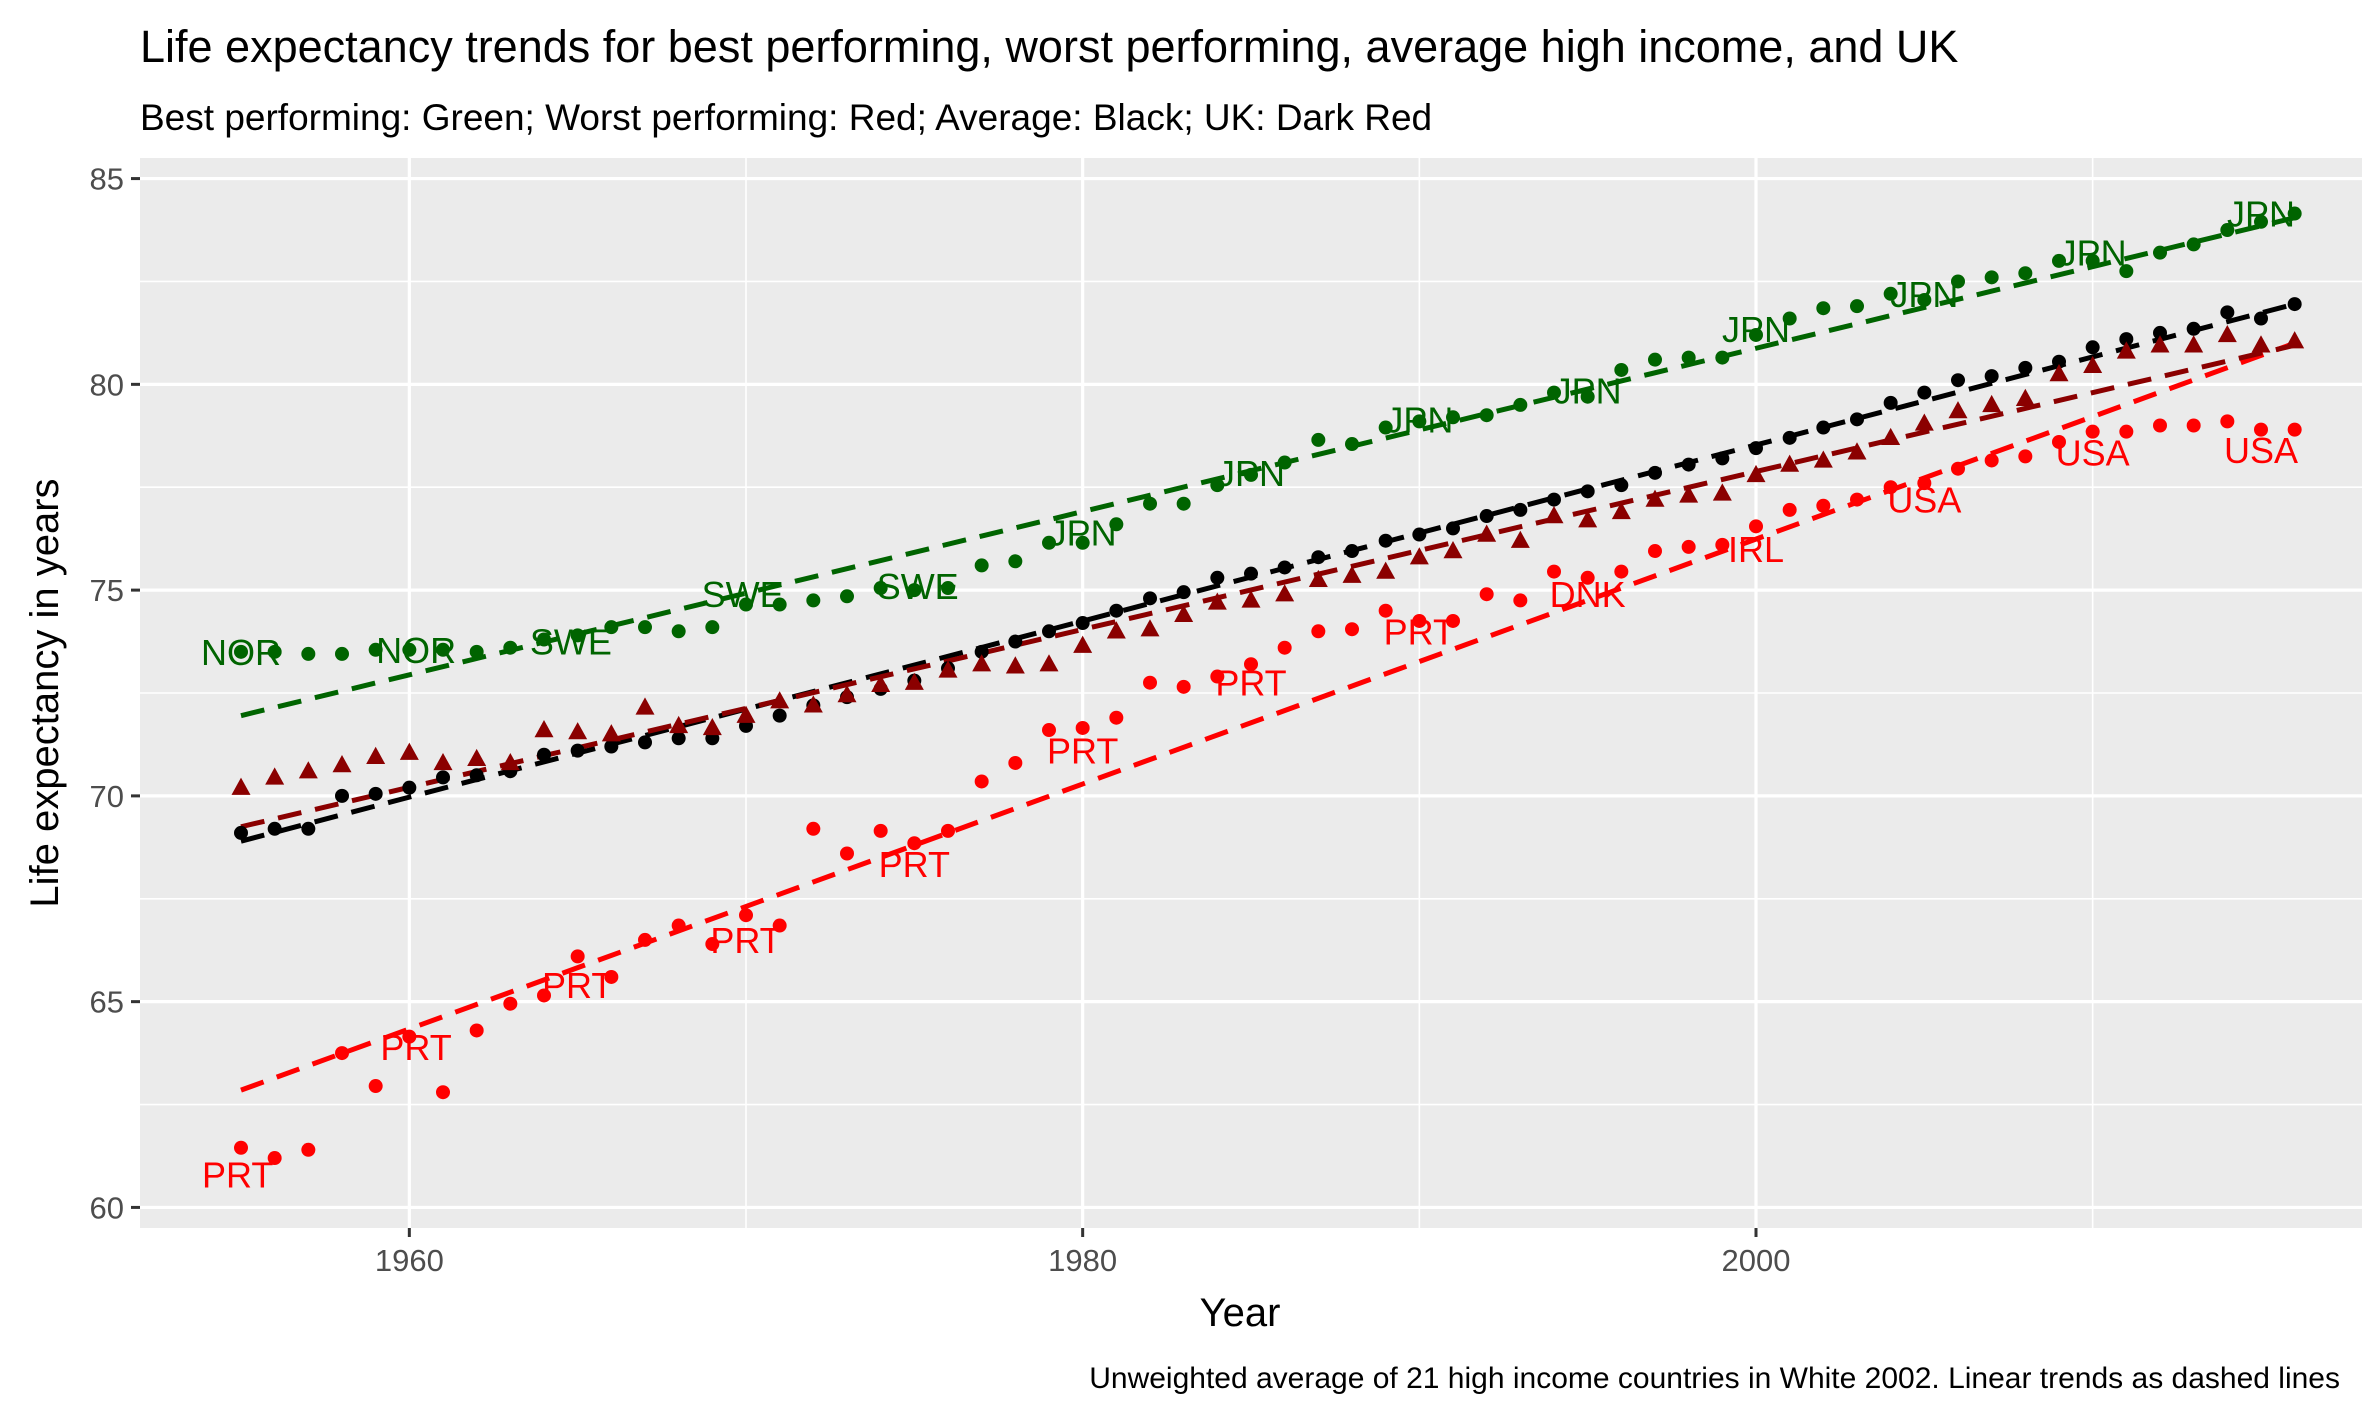  Describe the element at coordinates (918, 586) in the screenshot. I see `country-label: SWE` at that location.